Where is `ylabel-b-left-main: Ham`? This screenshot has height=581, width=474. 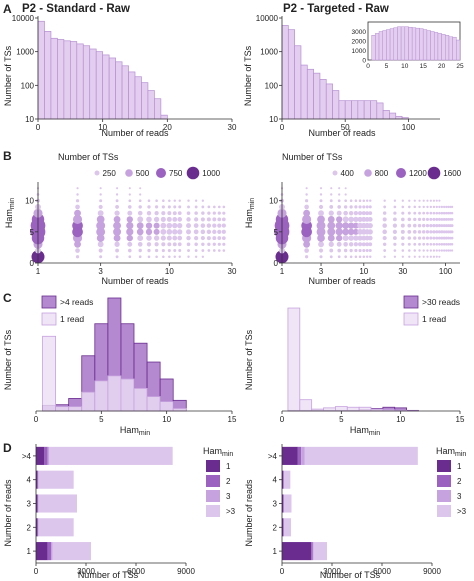 ylabel-b-left-main: Ham is located at coordinates (9, 218).